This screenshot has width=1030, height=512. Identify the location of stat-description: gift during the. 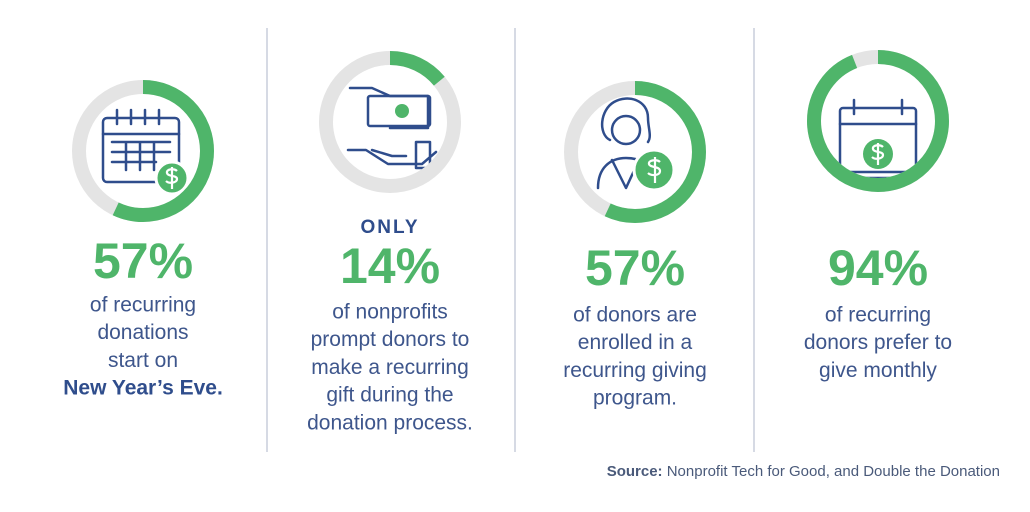
(389, 395).